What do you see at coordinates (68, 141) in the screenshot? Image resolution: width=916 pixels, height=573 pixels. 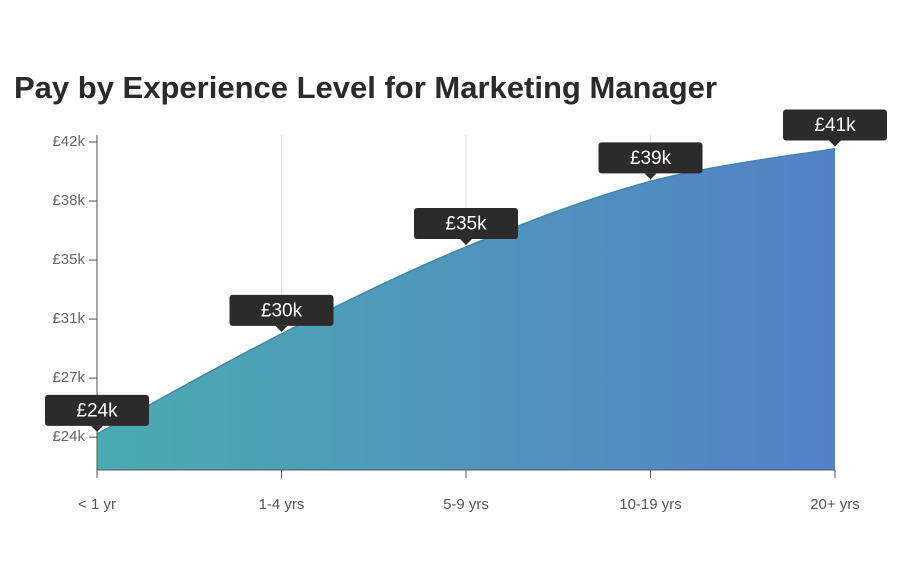 I see `y-tick-label: £42k` at bounding box center [68, 141].